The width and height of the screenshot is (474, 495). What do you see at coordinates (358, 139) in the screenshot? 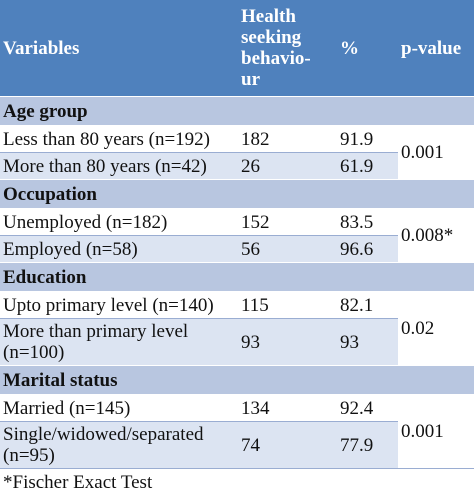
I see `row-percent: 91.9` at bounding box center [358, 139].